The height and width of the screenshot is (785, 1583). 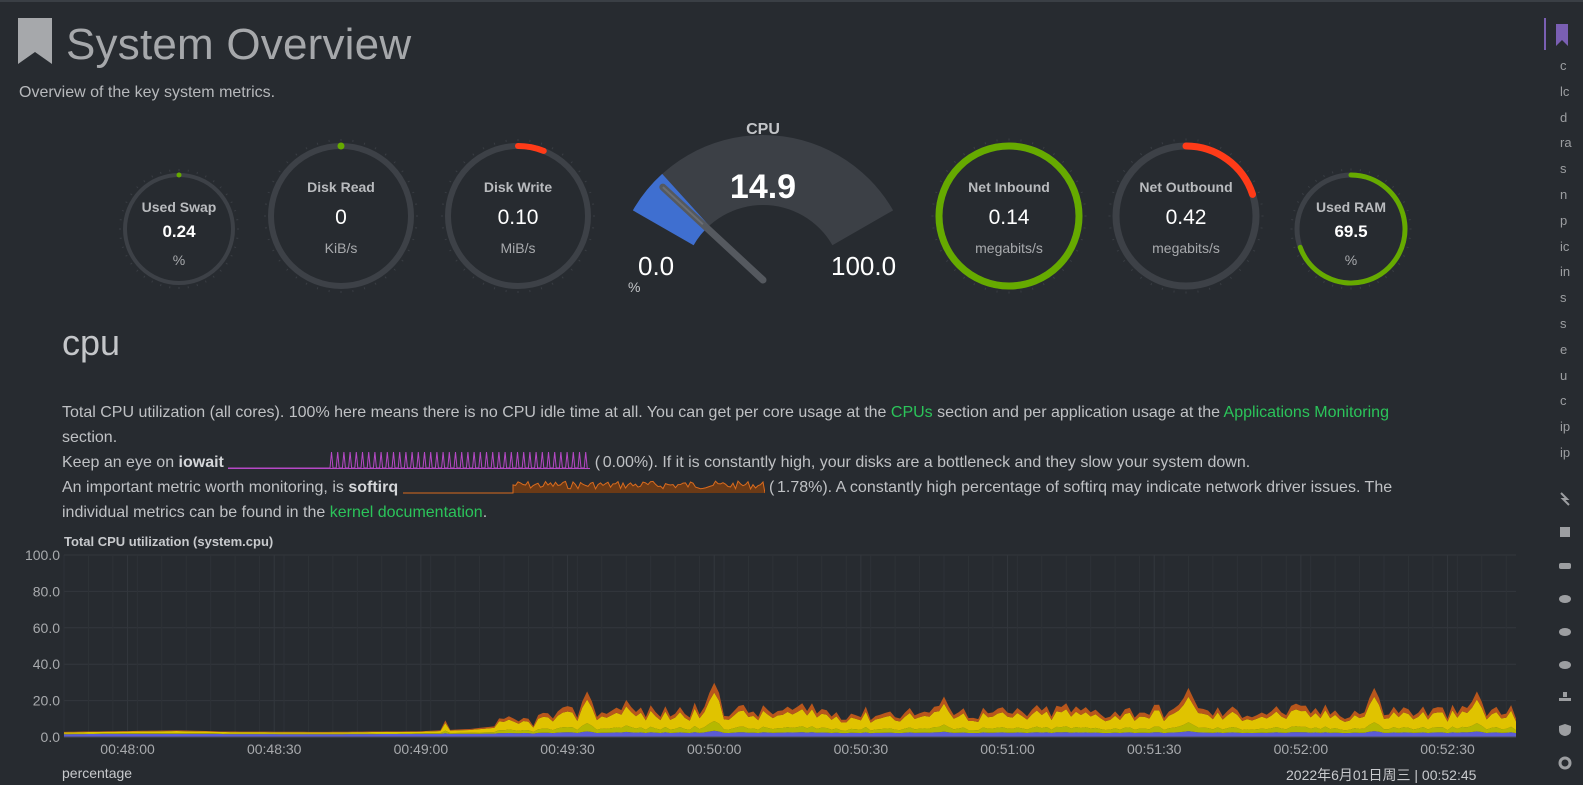 I want to click on page-title: System Overview, so click(x=238, y=45).